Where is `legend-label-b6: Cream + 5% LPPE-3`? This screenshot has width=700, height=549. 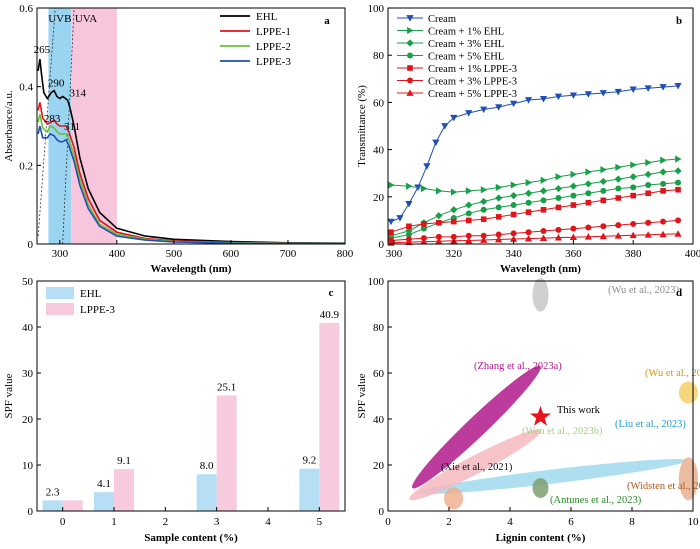 legend-label-b6: Cream + 5% LPPE-3 is located at coordinates (472, 94).